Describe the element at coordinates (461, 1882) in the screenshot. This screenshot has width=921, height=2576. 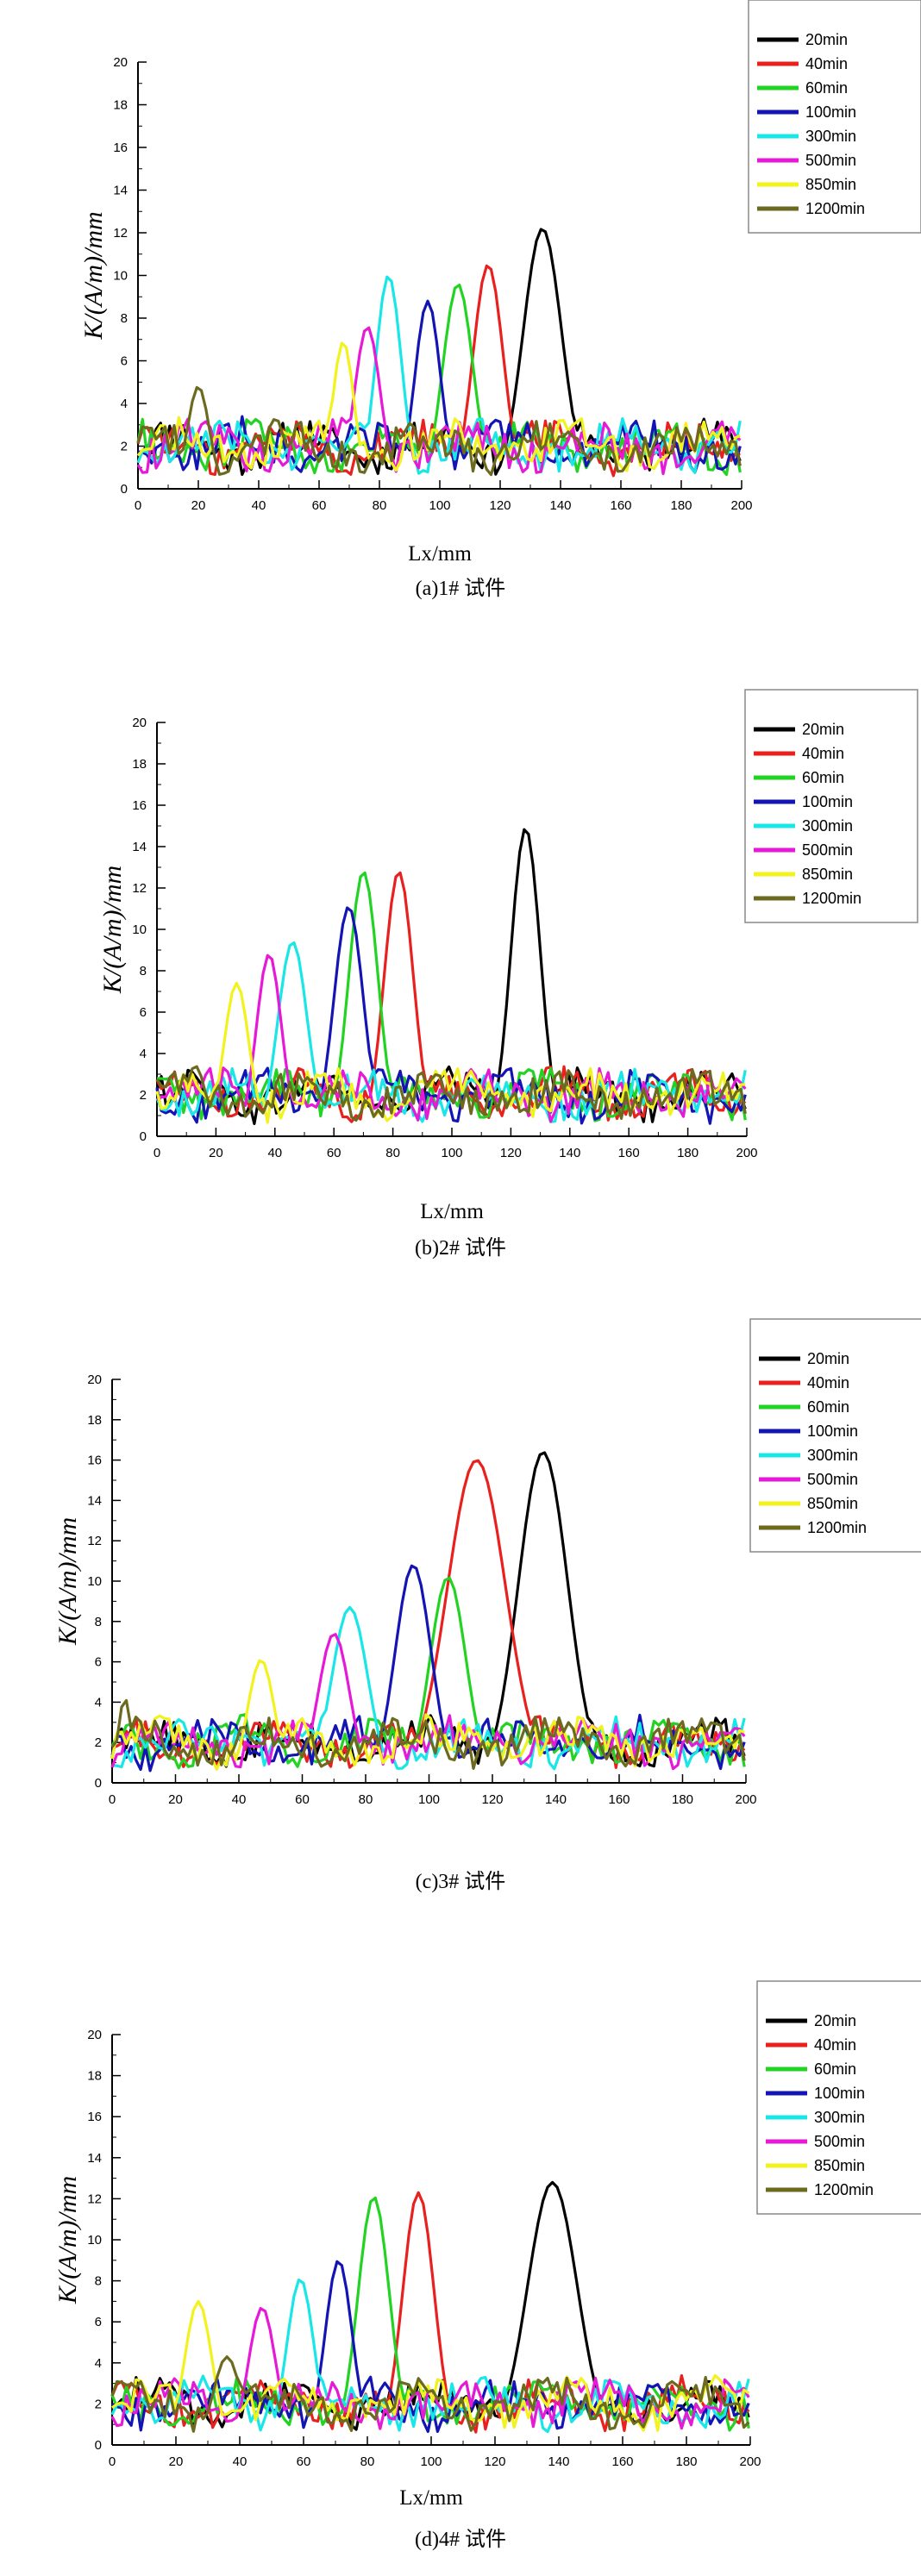
I see `figure-caption: (c)3# 试件` at that location.